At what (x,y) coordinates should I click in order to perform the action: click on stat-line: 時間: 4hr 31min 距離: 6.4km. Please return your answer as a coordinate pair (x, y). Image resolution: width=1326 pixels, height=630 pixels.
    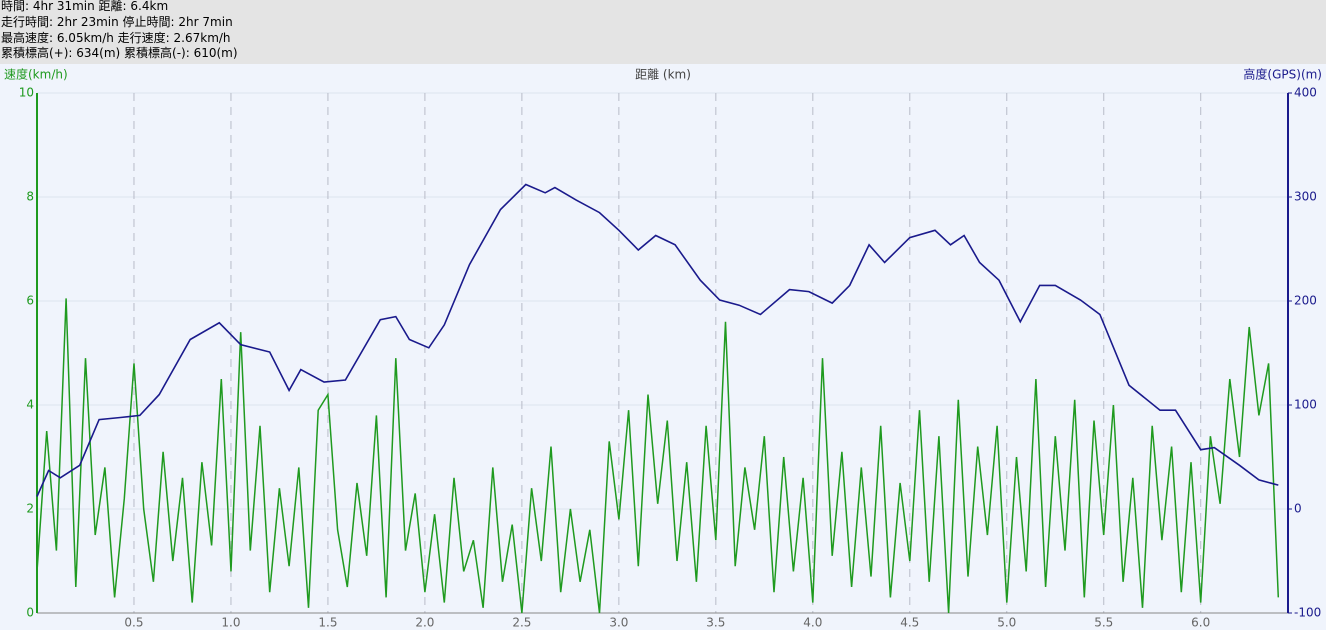
    Looking at the image, I should click on (84, 6).